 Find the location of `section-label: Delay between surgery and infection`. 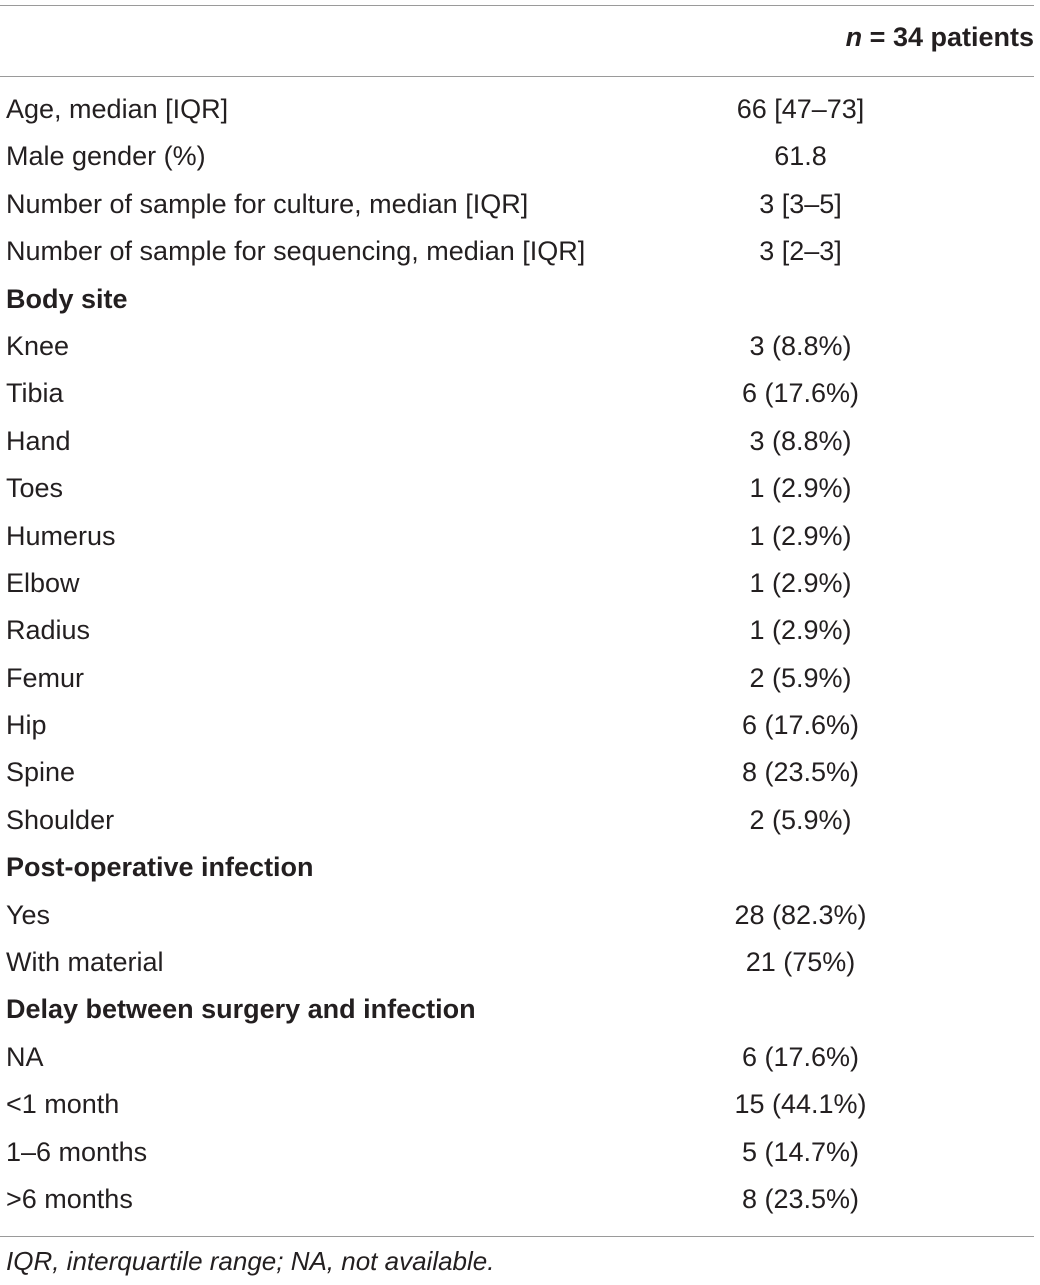

section-label: Delay between surgery and infection is located at coordinates (241, 1009).